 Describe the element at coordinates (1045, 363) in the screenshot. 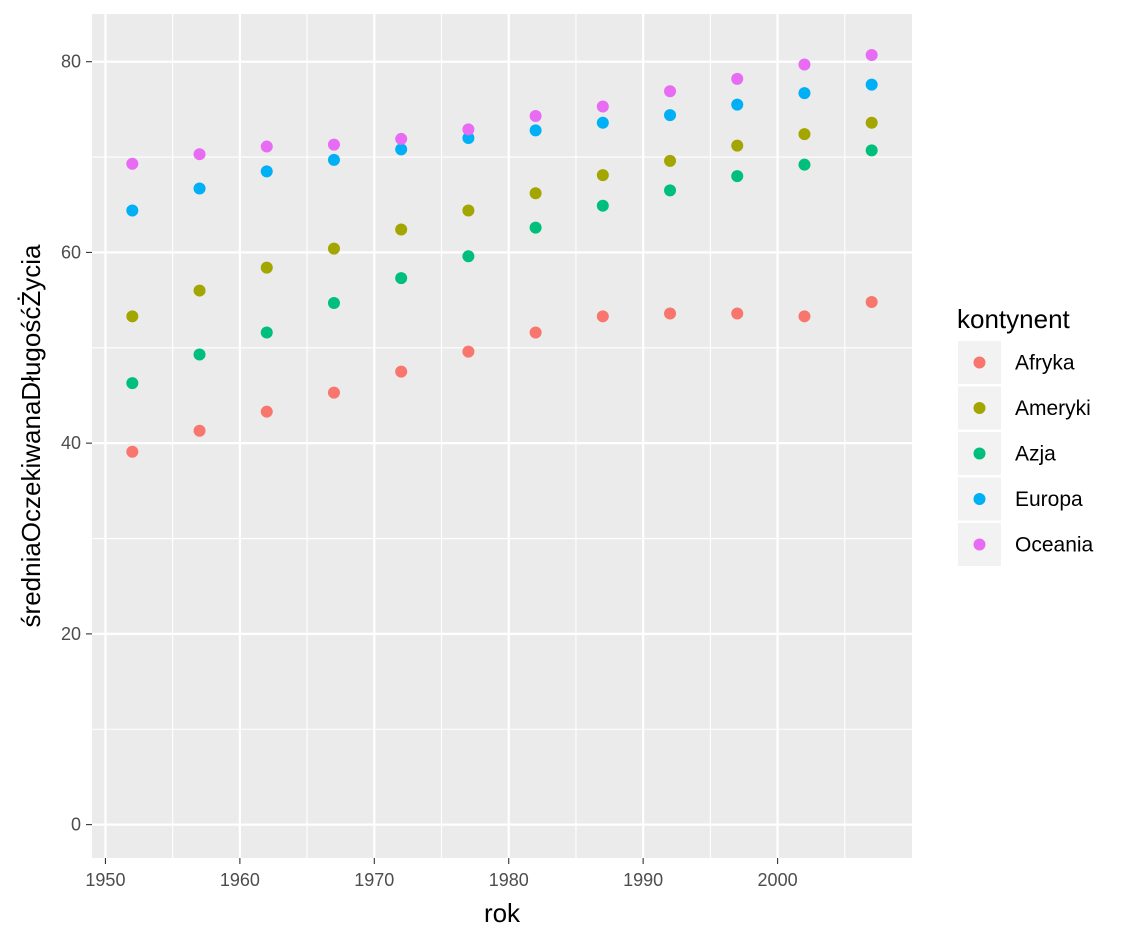

I see `legend-label: Afryka` at that location.